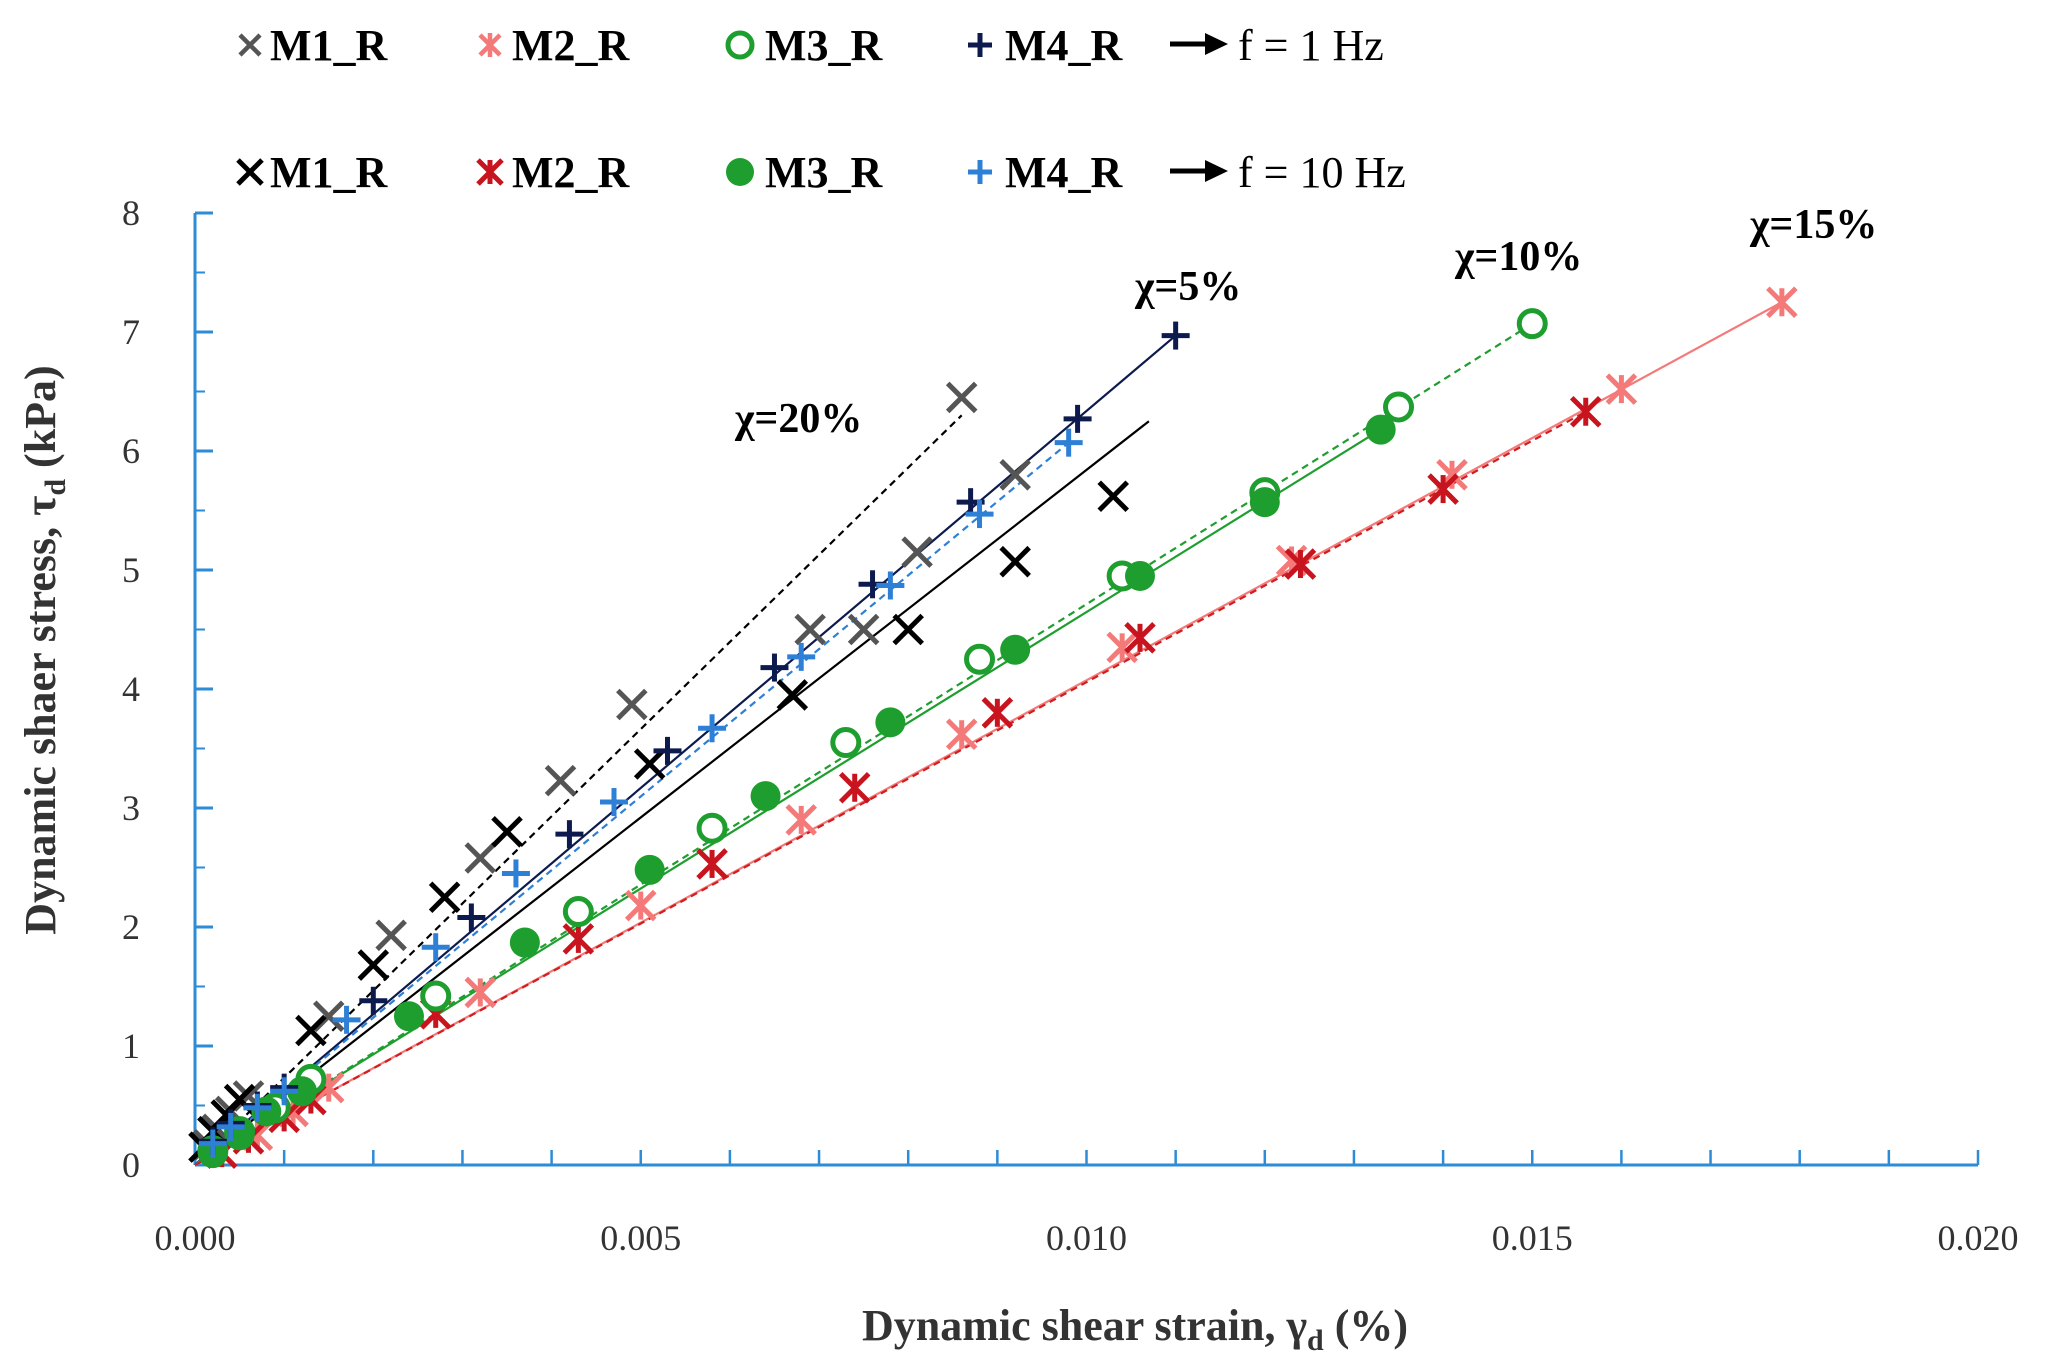 This screenshot has width=2053, height=1367. What do you see at coordinates (1311, 45) in the screenshot?
I see `legend-frequency-1hz: f = 1 Hz` at bounding box center [1311, 45].